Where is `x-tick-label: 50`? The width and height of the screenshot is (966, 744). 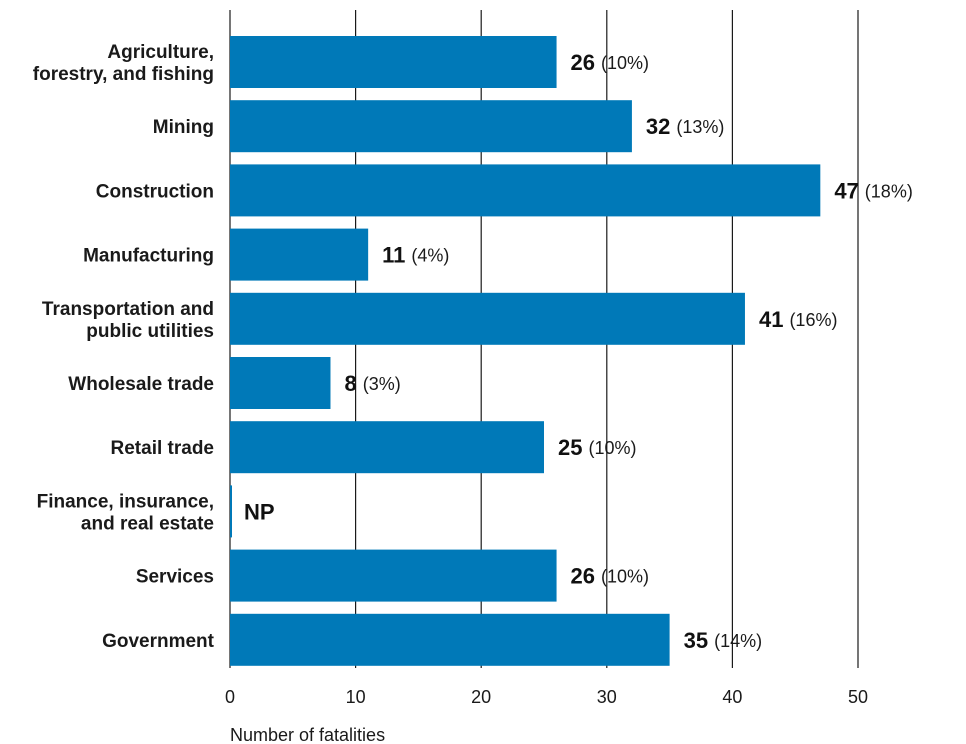 x-tick-label: 50 is located at coordinates (858, 697).